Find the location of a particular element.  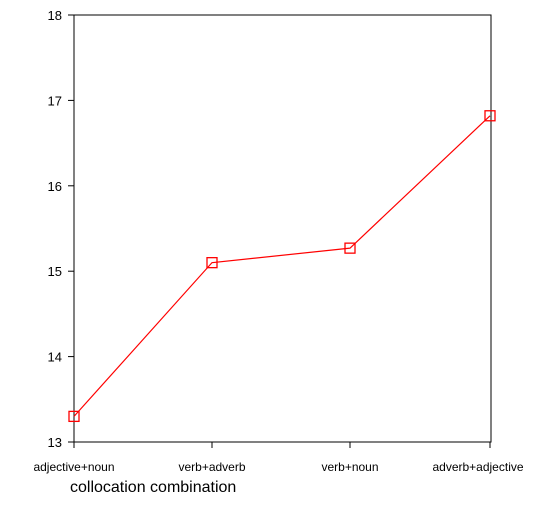

y-tick-label: 18 is located at coordinates (55, 15).